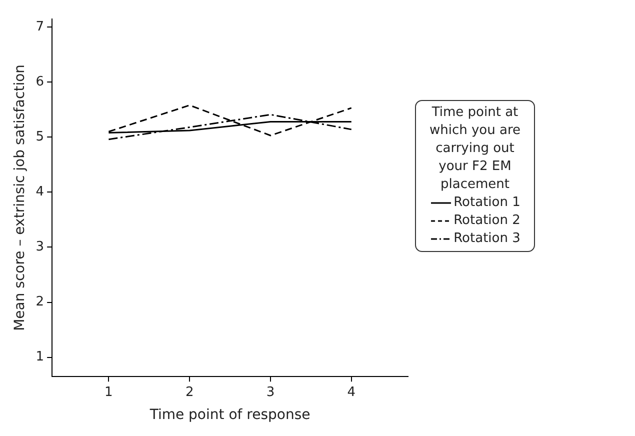 This screenshot has width=635, height=436. What do you see at coordinates (40, 302) in the screenshot?
I see `y-tick-label: 2` at bounding box center [40, 302].